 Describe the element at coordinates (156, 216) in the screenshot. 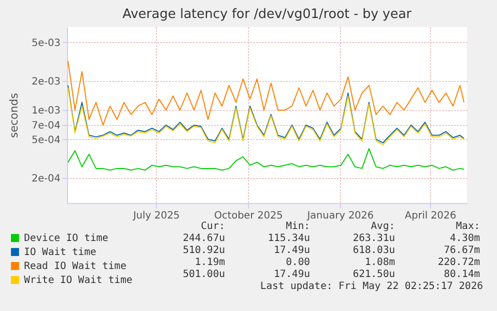

I see `x-tick-label: July 2025` at that location.